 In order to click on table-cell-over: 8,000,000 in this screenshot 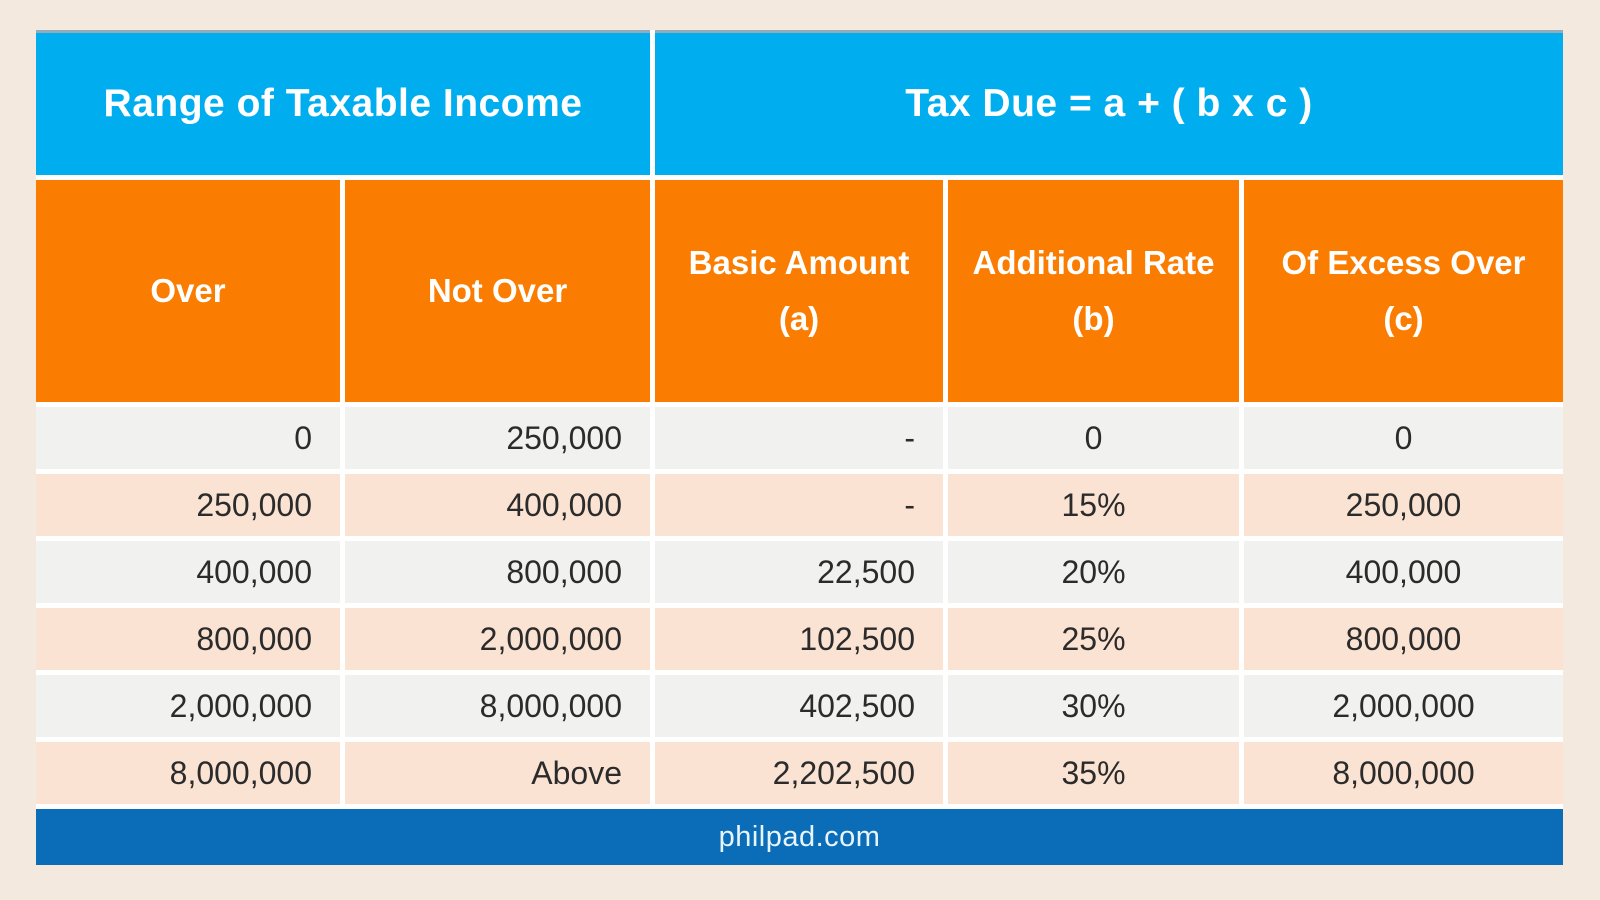, I will do `click(188, 773)`.